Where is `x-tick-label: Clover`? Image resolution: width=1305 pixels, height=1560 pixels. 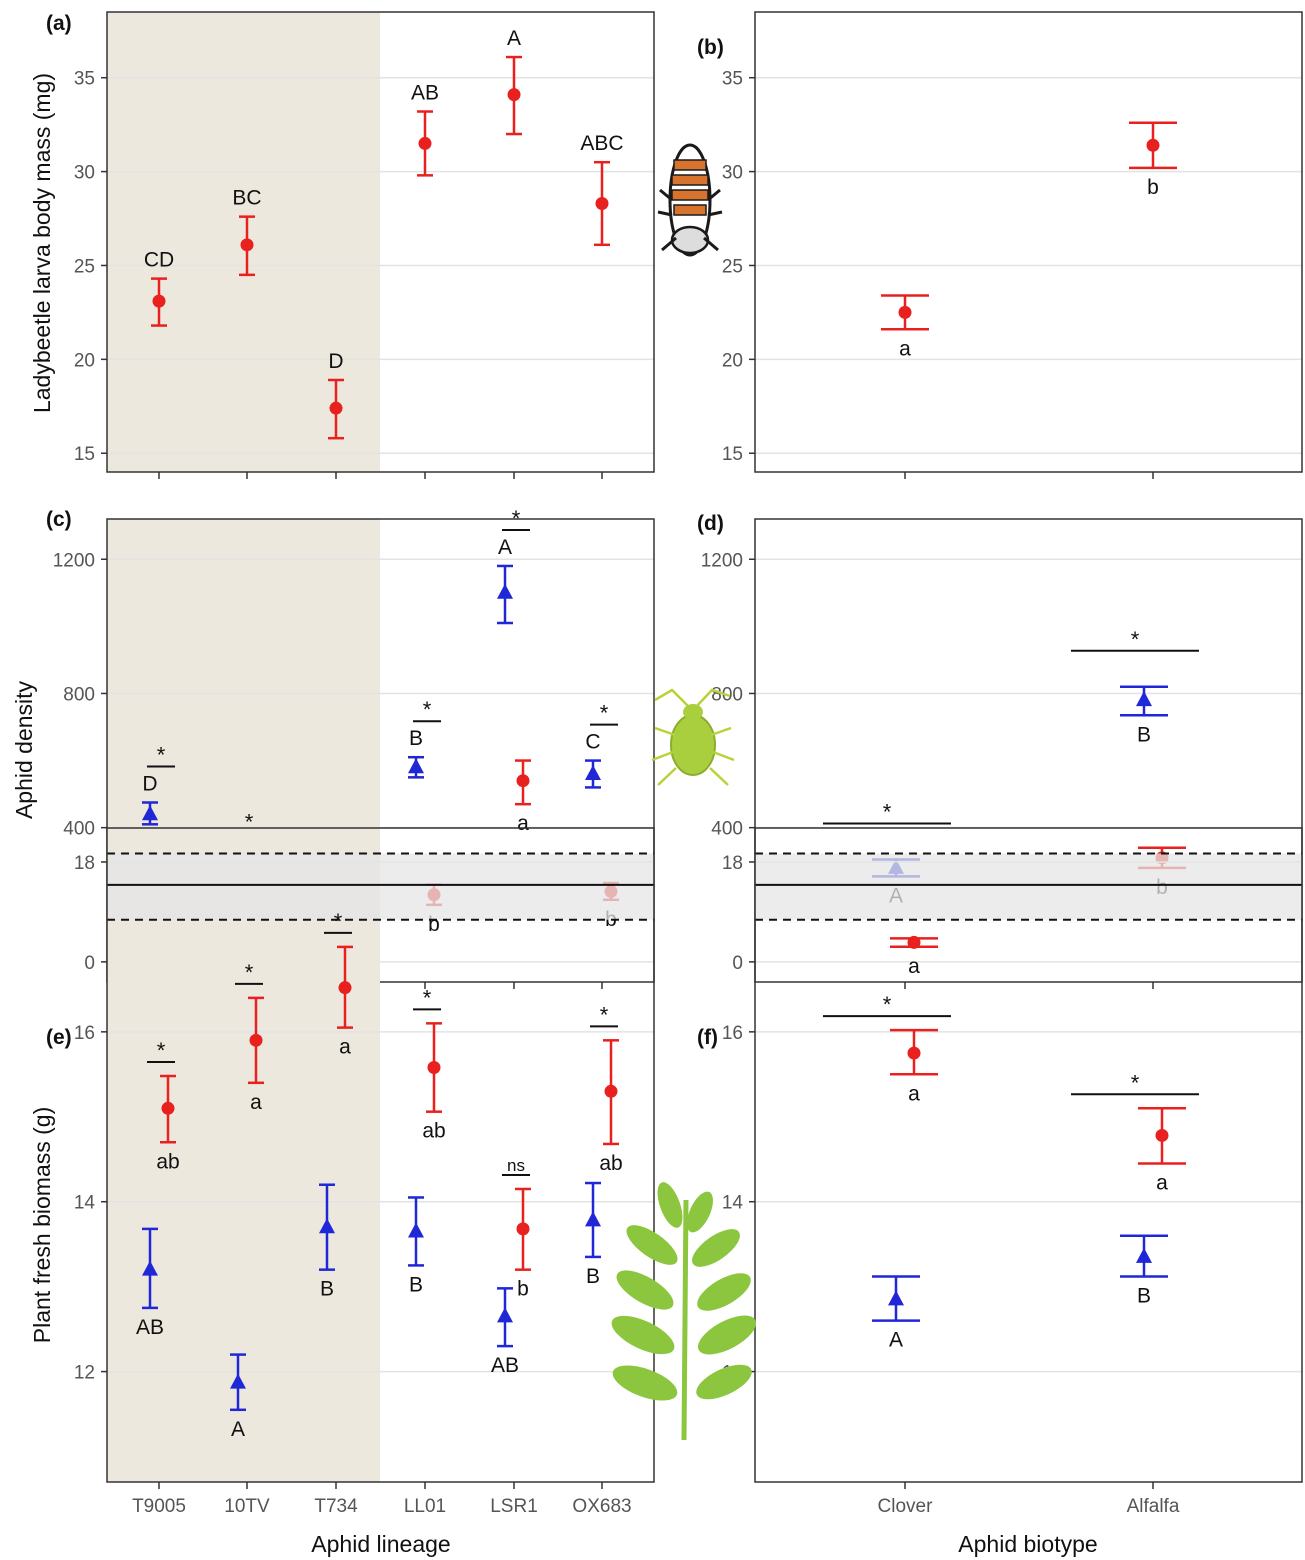
x-tick-label: Clover is located at coordinates (906, 1506).